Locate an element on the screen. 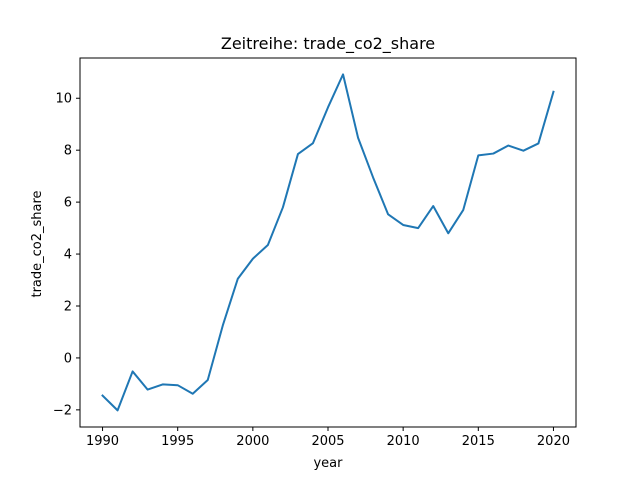 The height and width of the screenshot is (480, 640). x-tick-label: 2020 is located at coordinates (553, 441).